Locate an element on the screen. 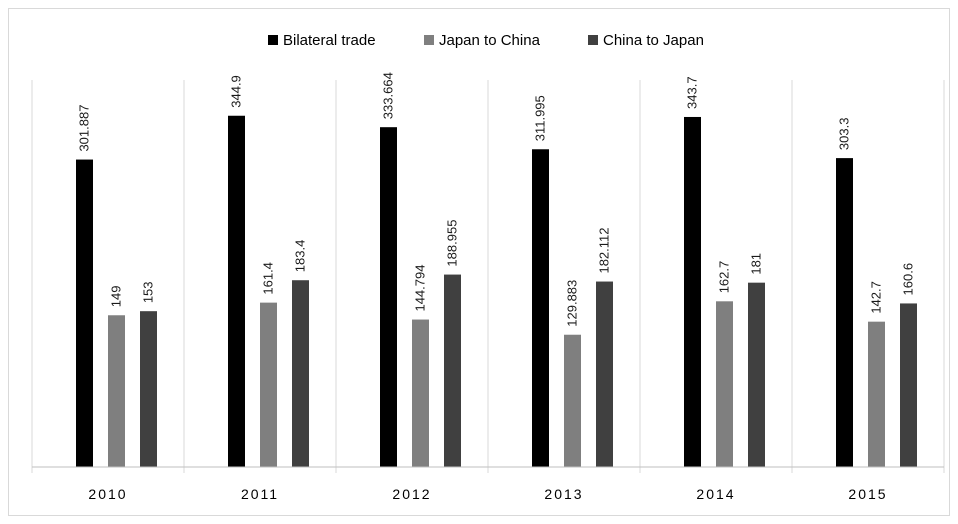  bar-bilateral-trade-2011 is located at coordinates (236, 291).